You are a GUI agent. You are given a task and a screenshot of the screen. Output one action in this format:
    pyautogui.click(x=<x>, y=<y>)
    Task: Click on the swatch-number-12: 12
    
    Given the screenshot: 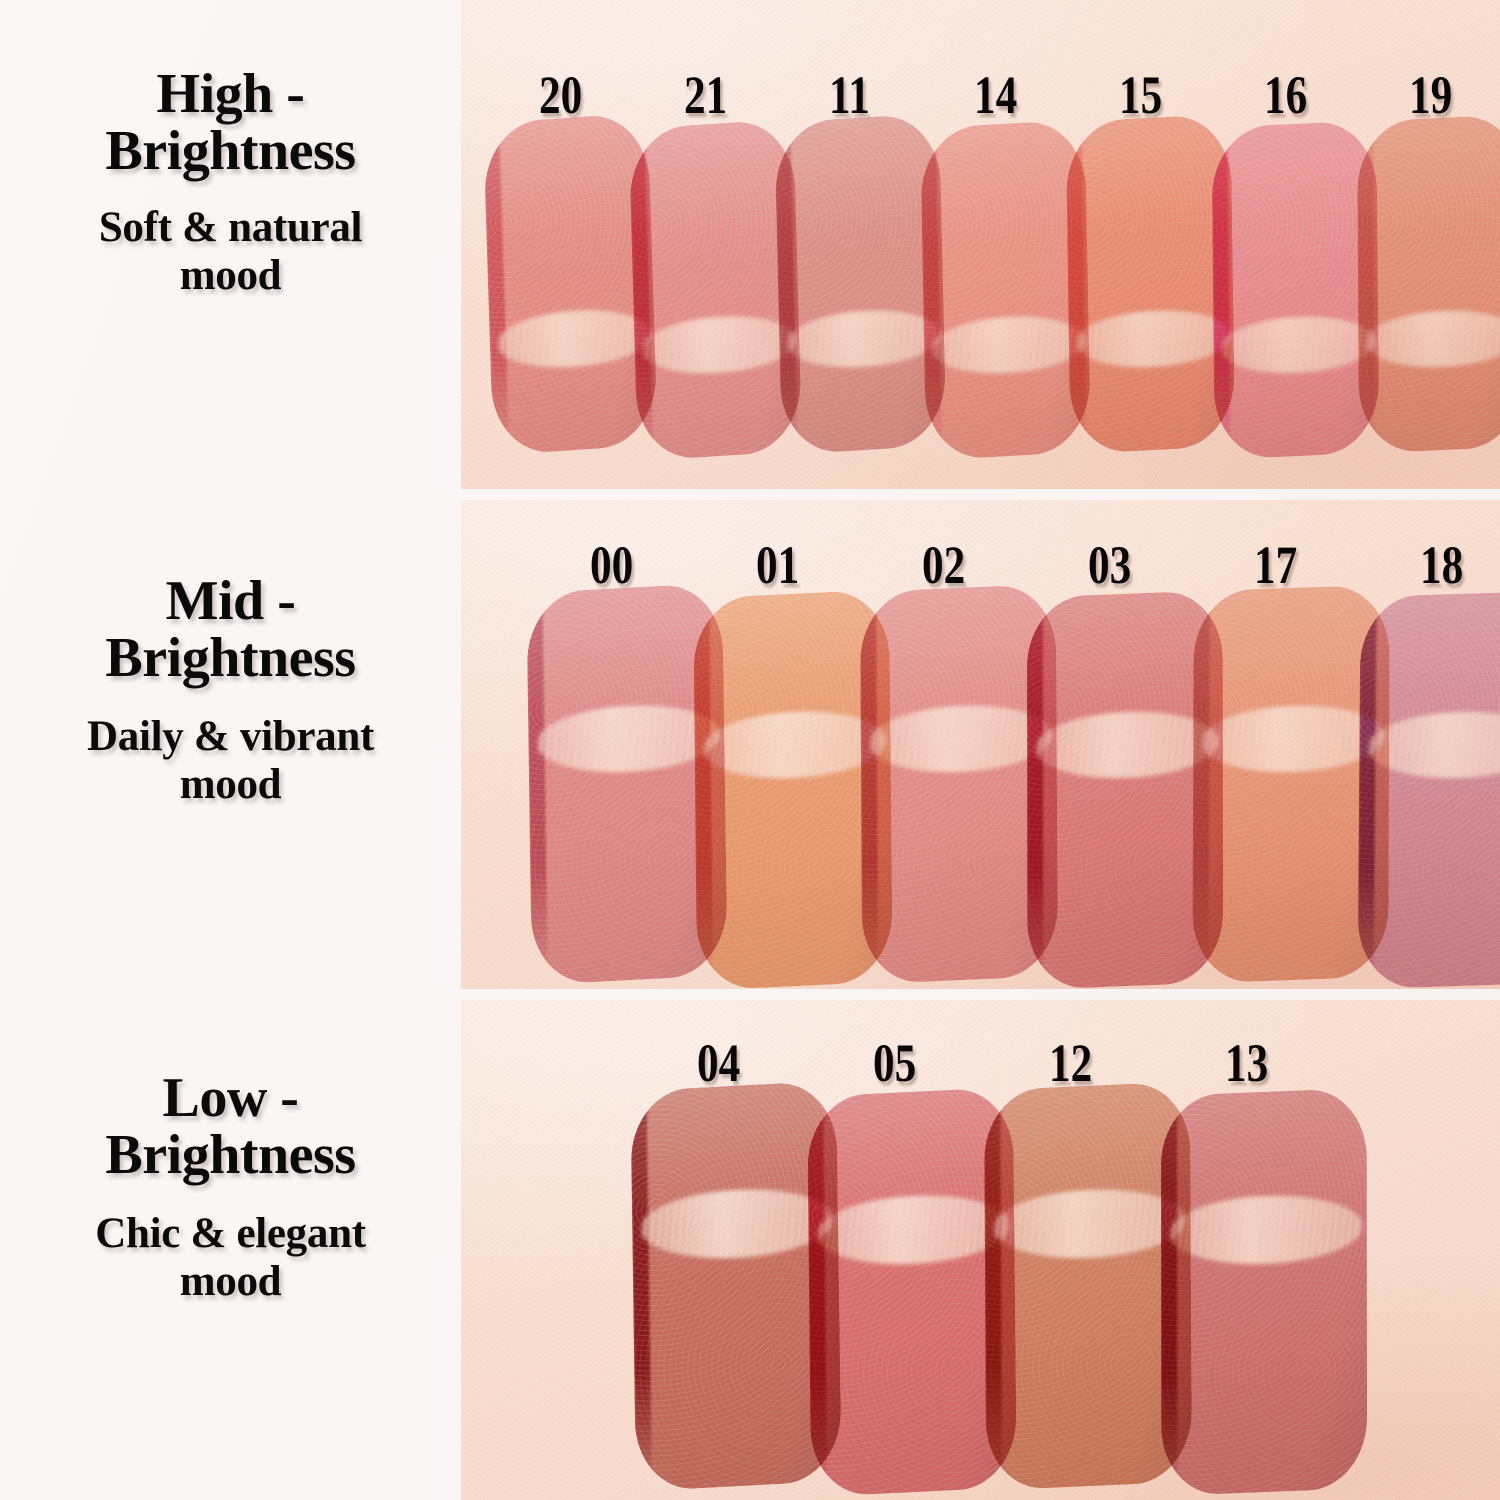 What is the action you would take?
    pyautogui.click(x=1070, y=1063)
    